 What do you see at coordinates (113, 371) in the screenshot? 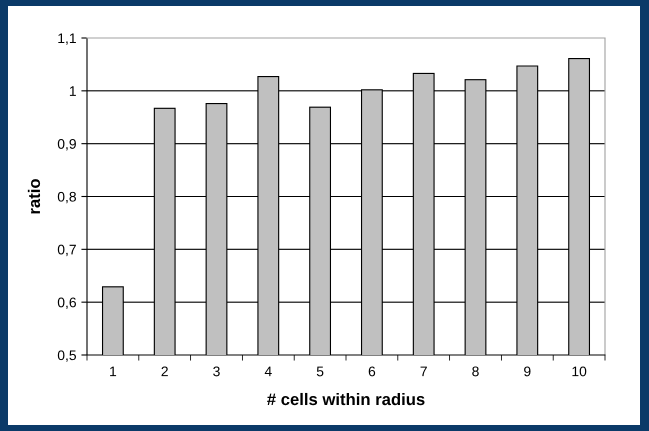
I see `x-tick-label: 1` at bounding box center [113, 371].